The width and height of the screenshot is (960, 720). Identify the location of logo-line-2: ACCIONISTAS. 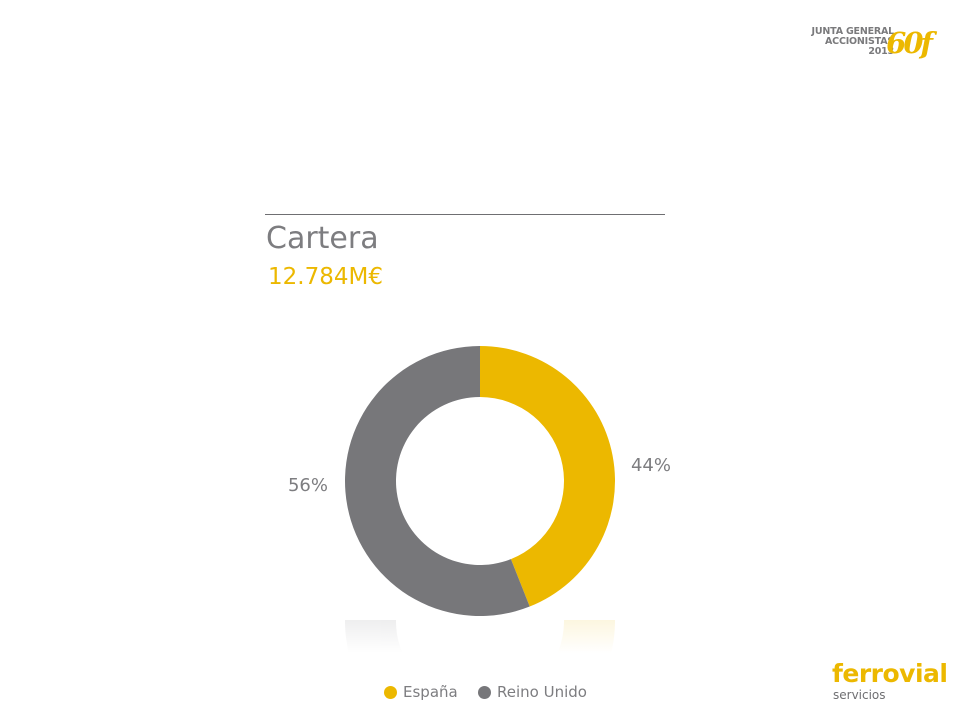
(859, 41).